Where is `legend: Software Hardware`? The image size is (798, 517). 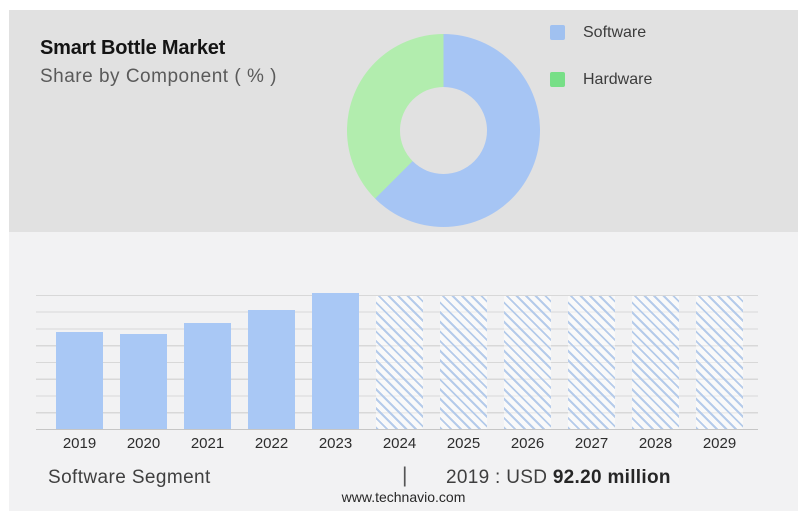
legend: Software Hardware is located at coordinates (601, 70).